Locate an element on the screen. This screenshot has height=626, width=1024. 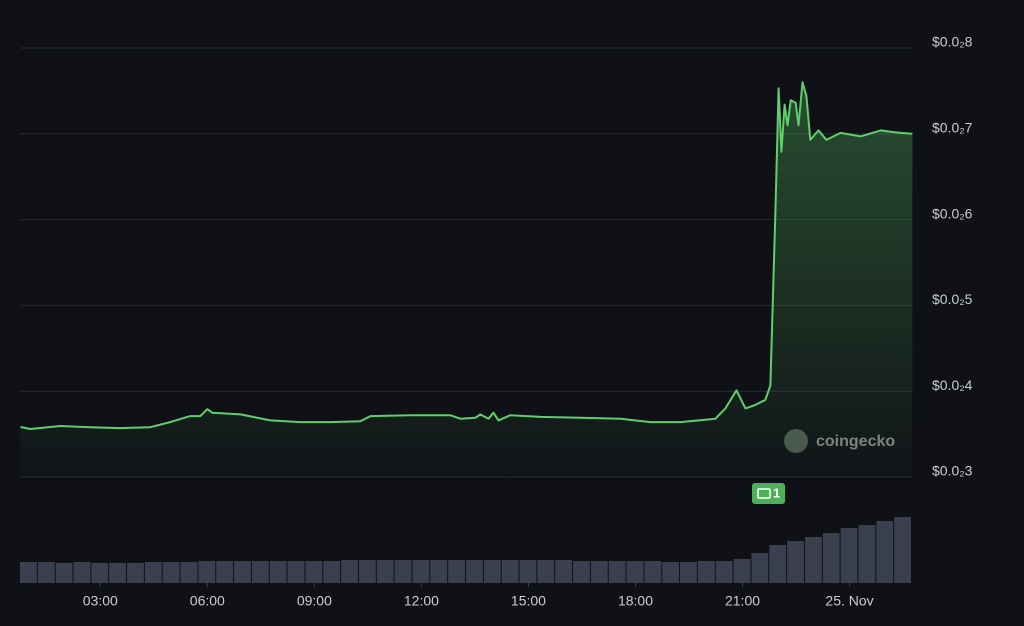
y-tick-label: $0.0₂7 is located at coordinates (952, 128).